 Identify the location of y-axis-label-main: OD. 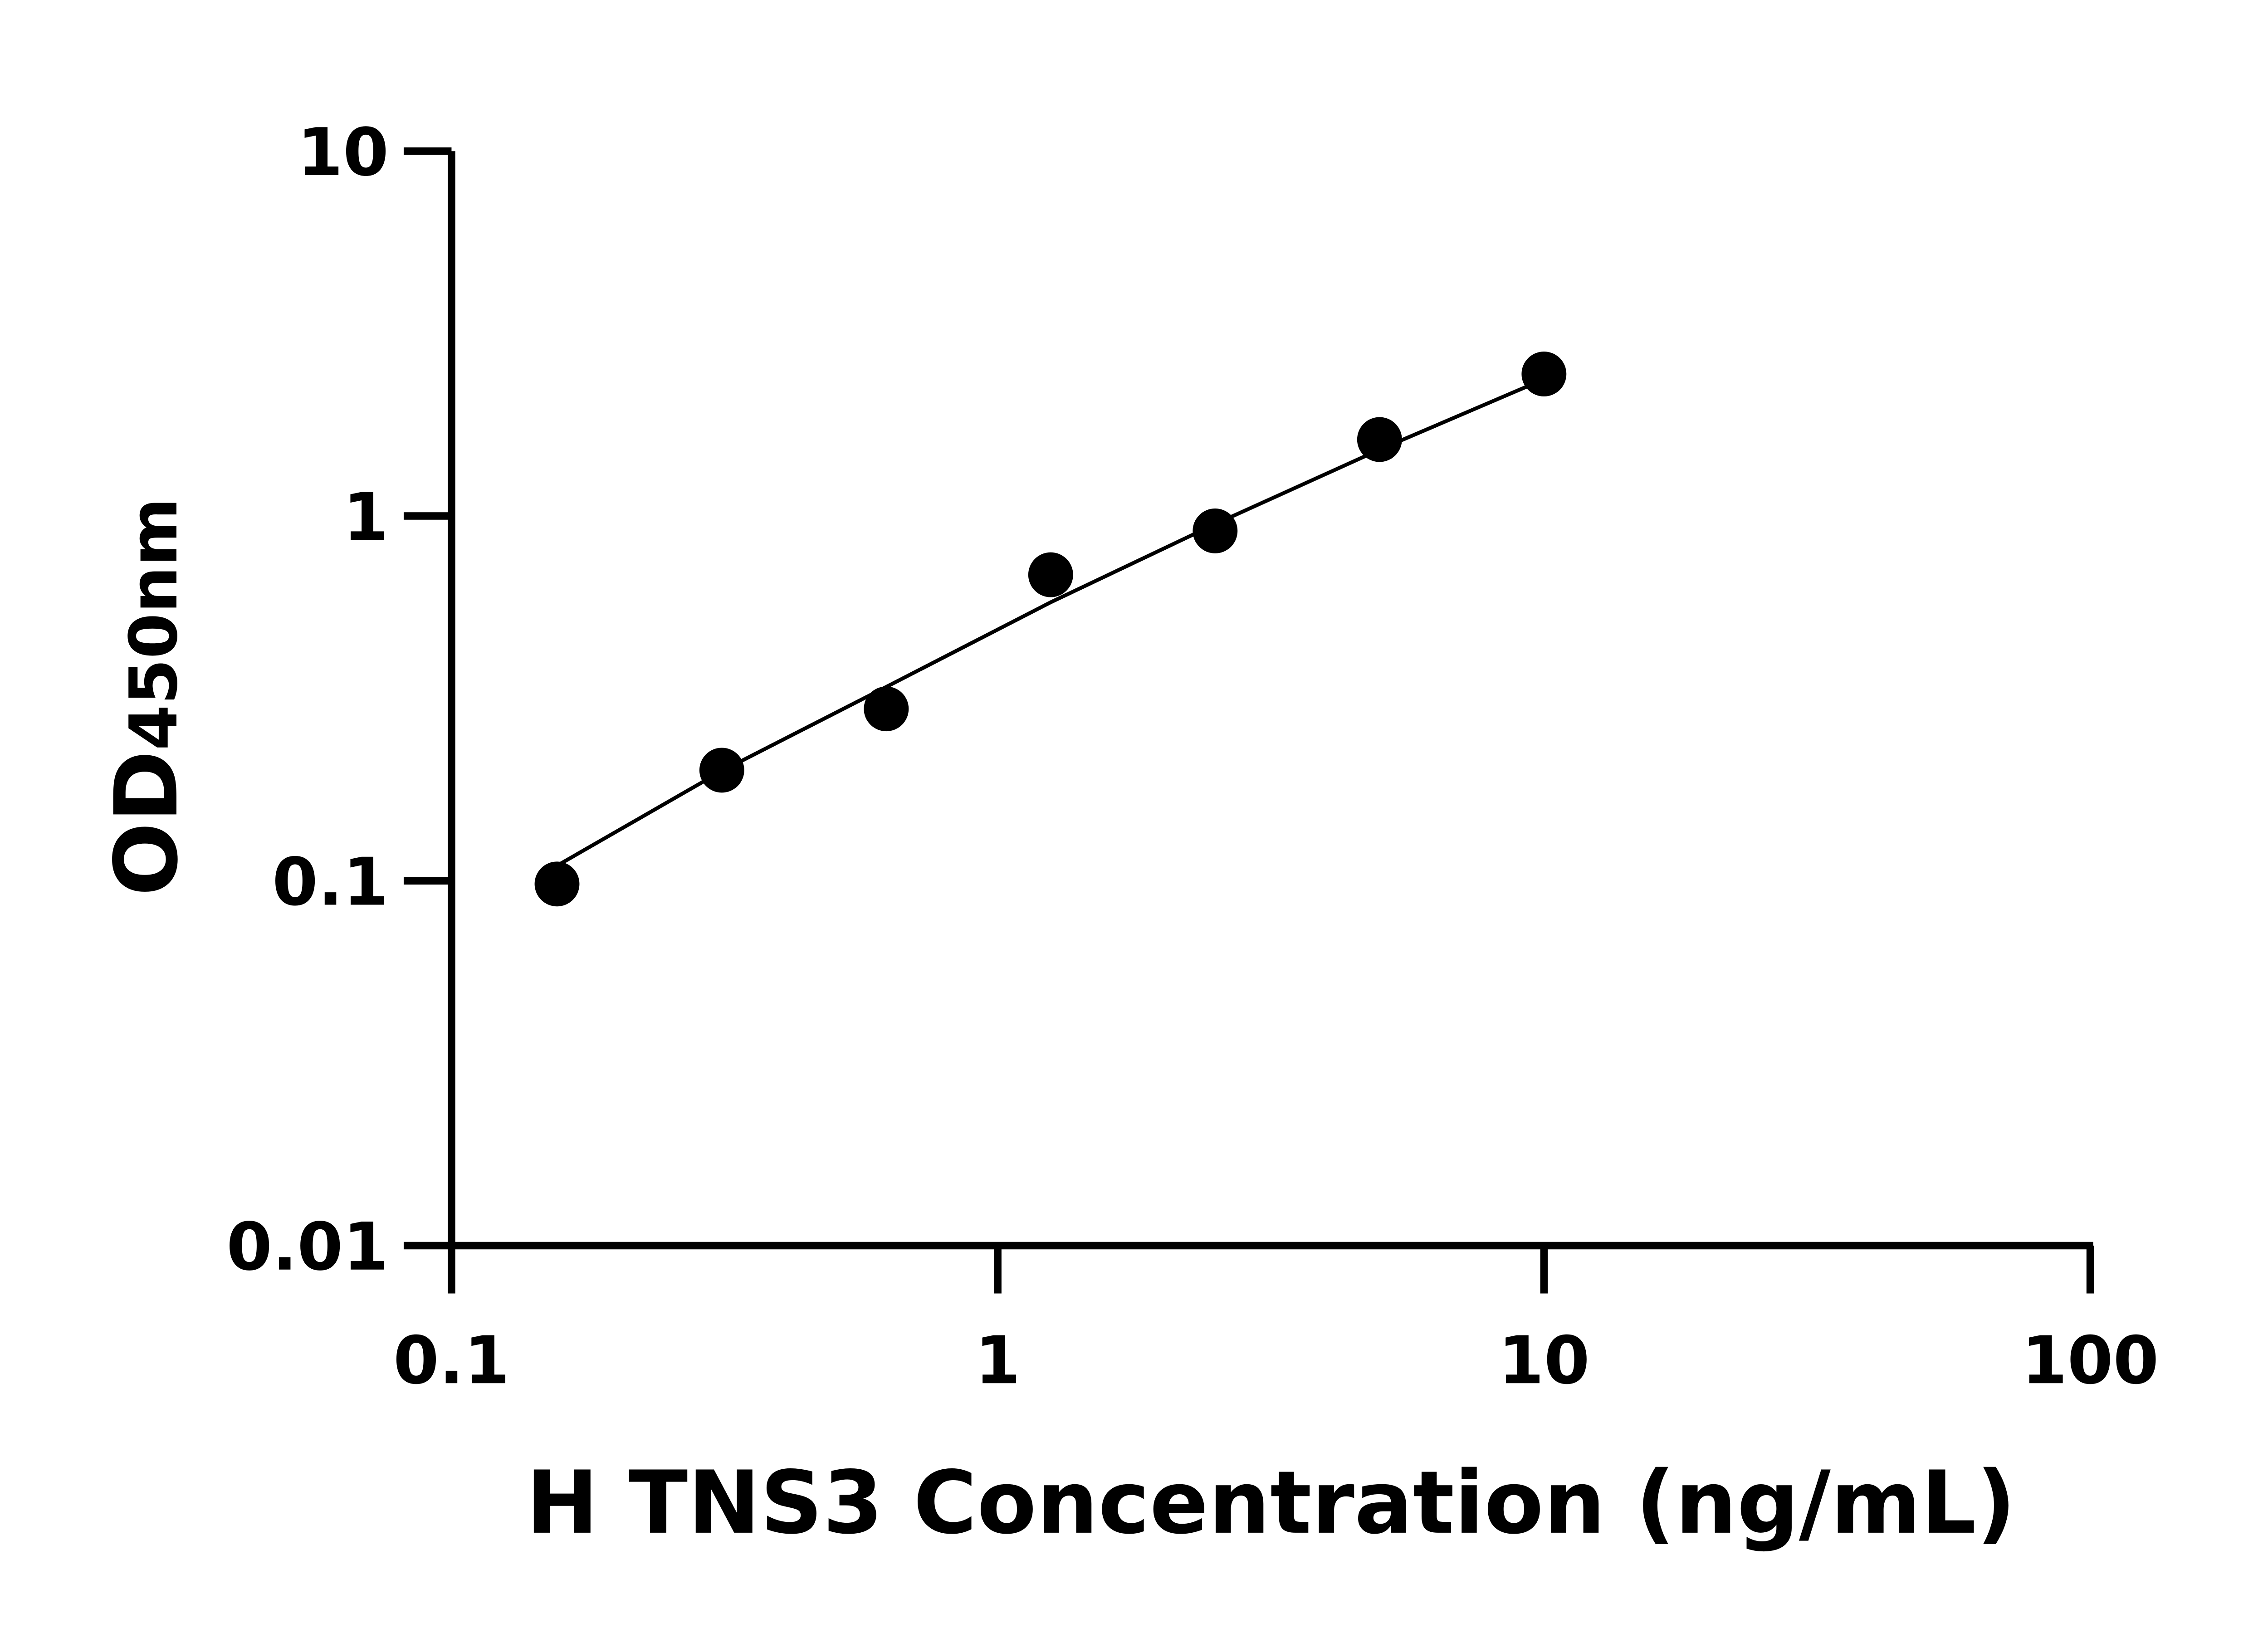
(147, 823).